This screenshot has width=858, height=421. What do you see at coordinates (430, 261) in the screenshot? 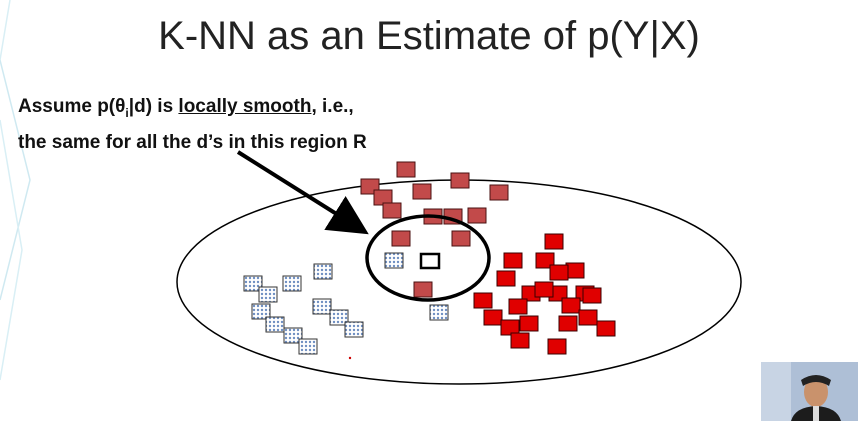
I see `query-point` at bounding box center [430, 261].